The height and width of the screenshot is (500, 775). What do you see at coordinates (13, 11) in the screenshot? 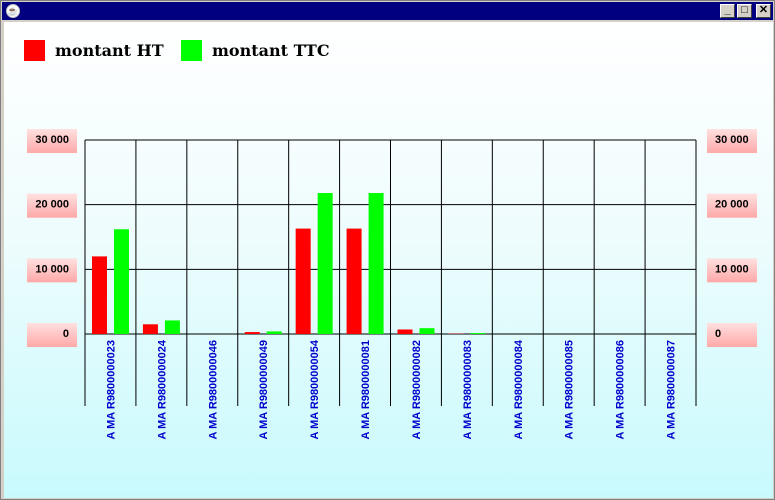
I see `java-cup-icon: ☕` at bounding box center [13, 11].